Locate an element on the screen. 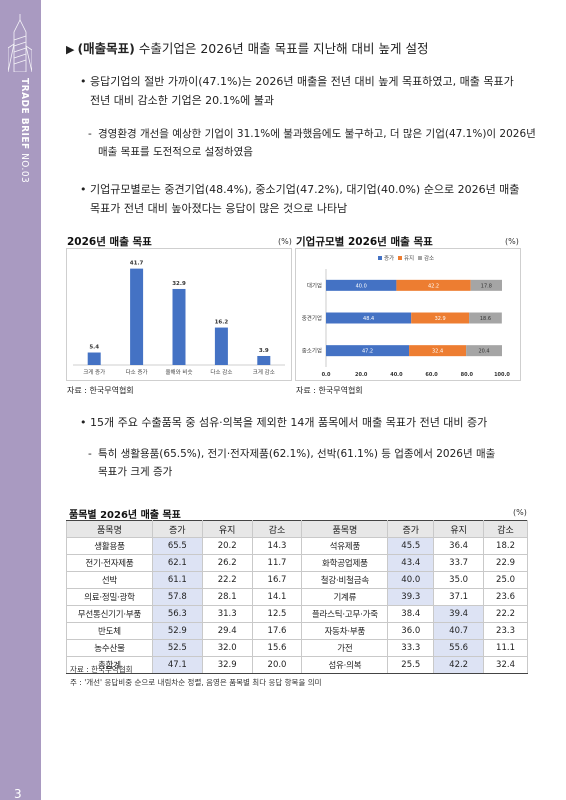  dash-2-line2: 목표가 크게 증가 is located at coordinates (135, 472).